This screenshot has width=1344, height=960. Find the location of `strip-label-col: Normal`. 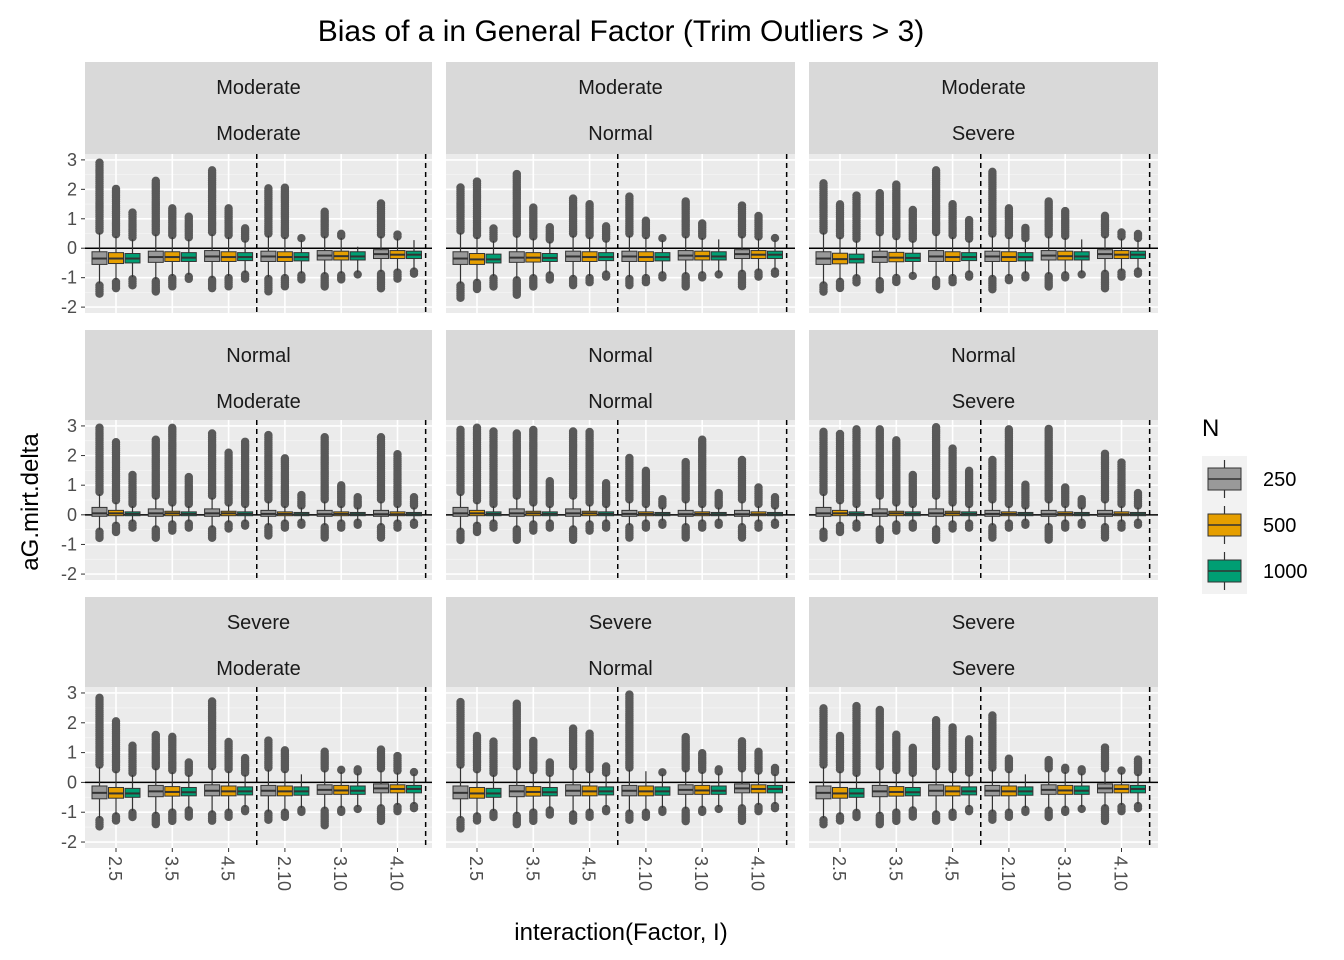

strip-label-col: Normal is located at coordinates (620, 669).